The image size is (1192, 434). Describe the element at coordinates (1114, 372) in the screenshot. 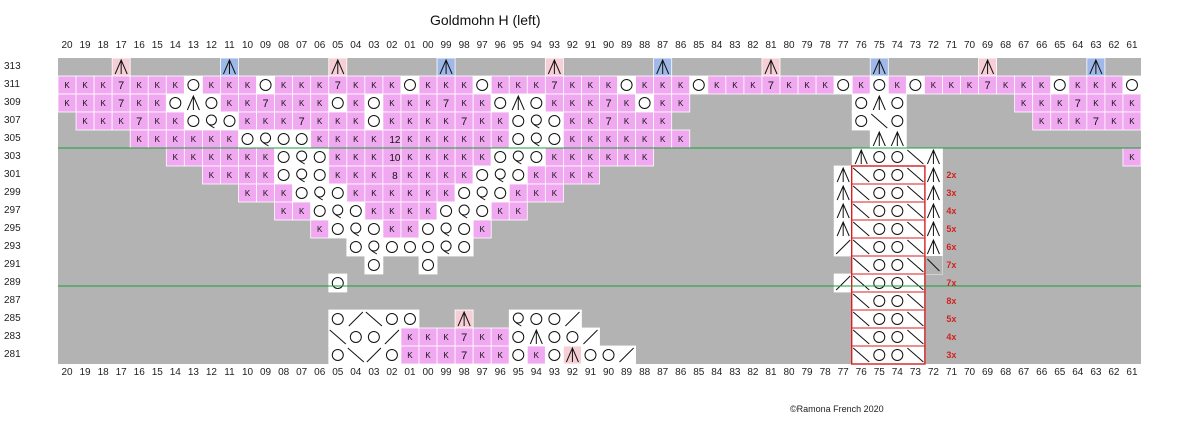

I see `column-label: 62` at that location.